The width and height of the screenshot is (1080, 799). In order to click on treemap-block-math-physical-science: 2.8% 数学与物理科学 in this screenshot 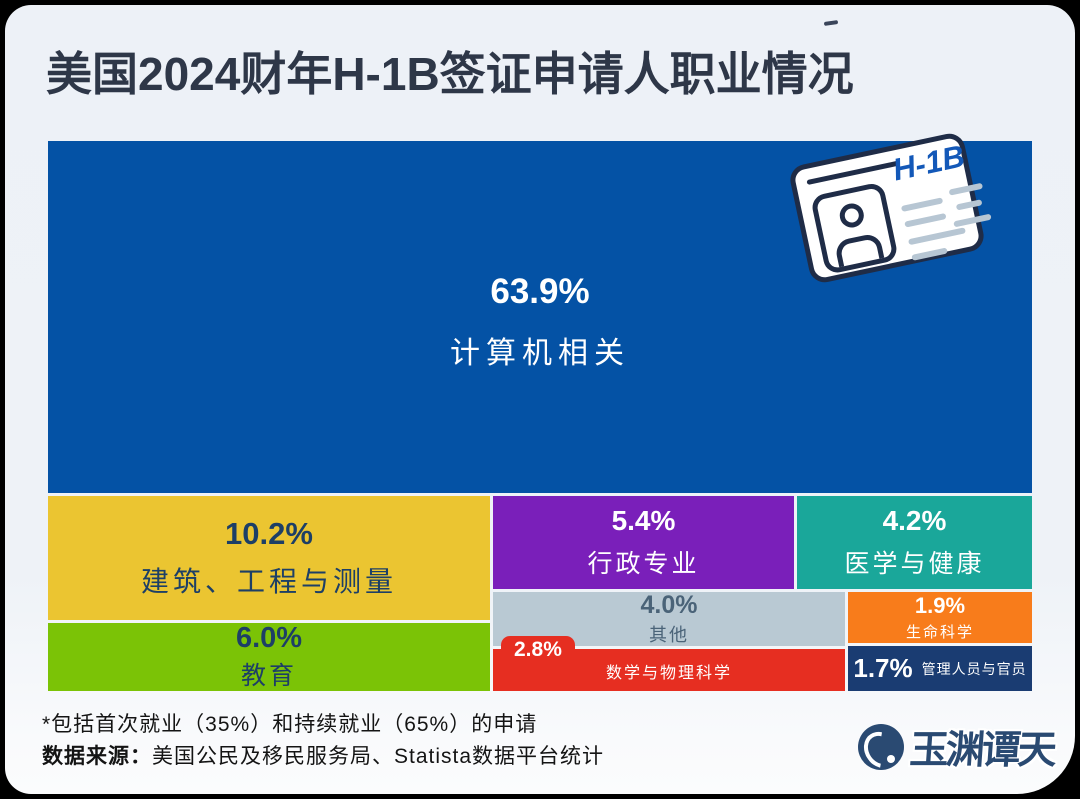, I will do `click(669, 663)`.